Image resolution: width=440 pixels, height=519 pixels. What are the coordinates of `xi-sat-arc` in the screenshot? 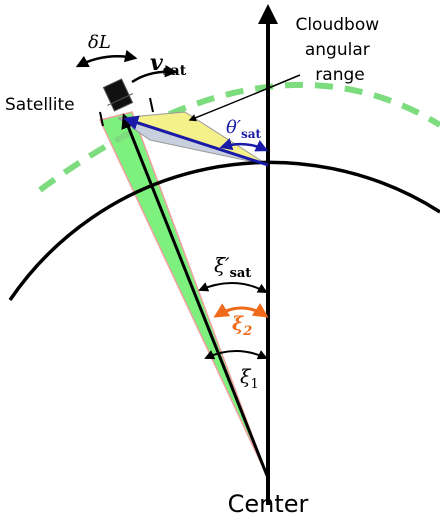 It's located at (233, 287).